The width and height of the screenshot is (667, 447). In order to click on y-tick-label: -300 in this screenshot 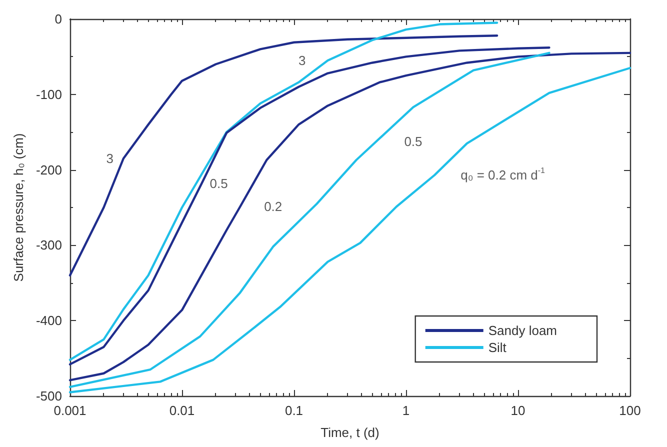, I will do `click(49, 245)`.